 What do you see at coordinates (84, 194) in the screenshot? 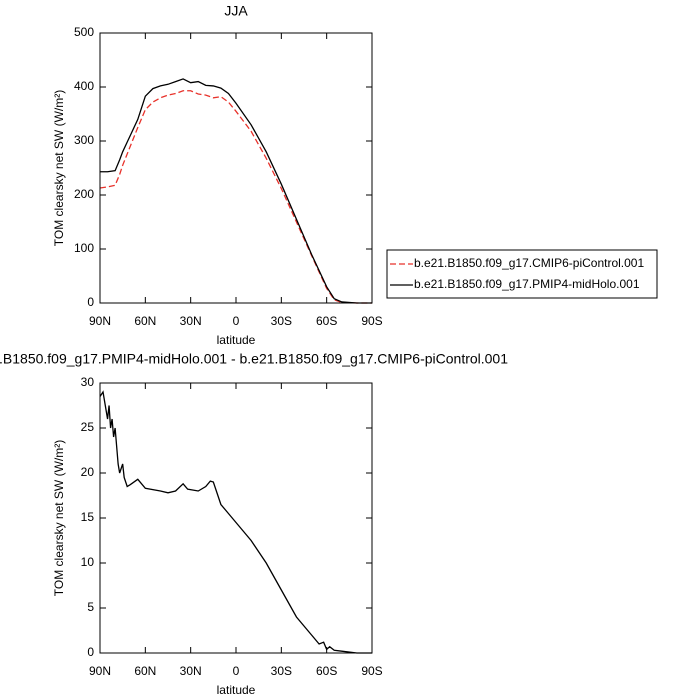
I see `y-tick-label: 200` at bounding box center [84, 194].